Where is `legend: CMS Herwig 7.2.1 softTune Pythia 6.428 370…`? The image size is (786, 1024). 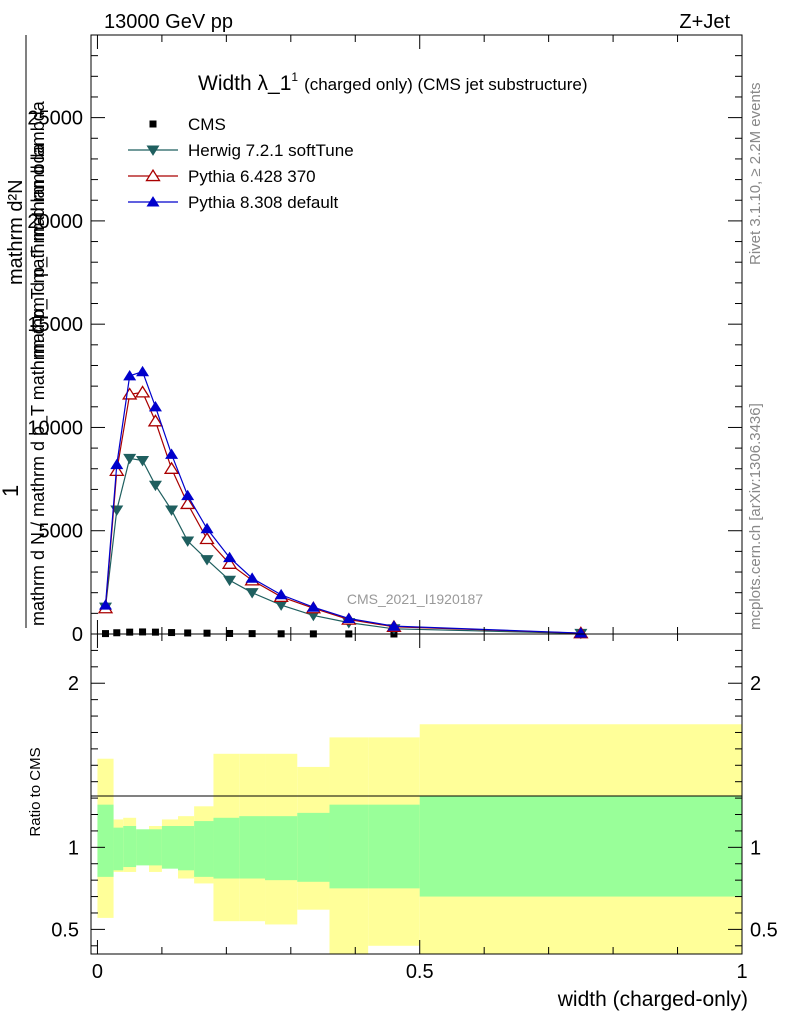
legend: CMS Herwig 7.2.1 softTune Pythia 6.428 370… is located at coordinates (241, 163).